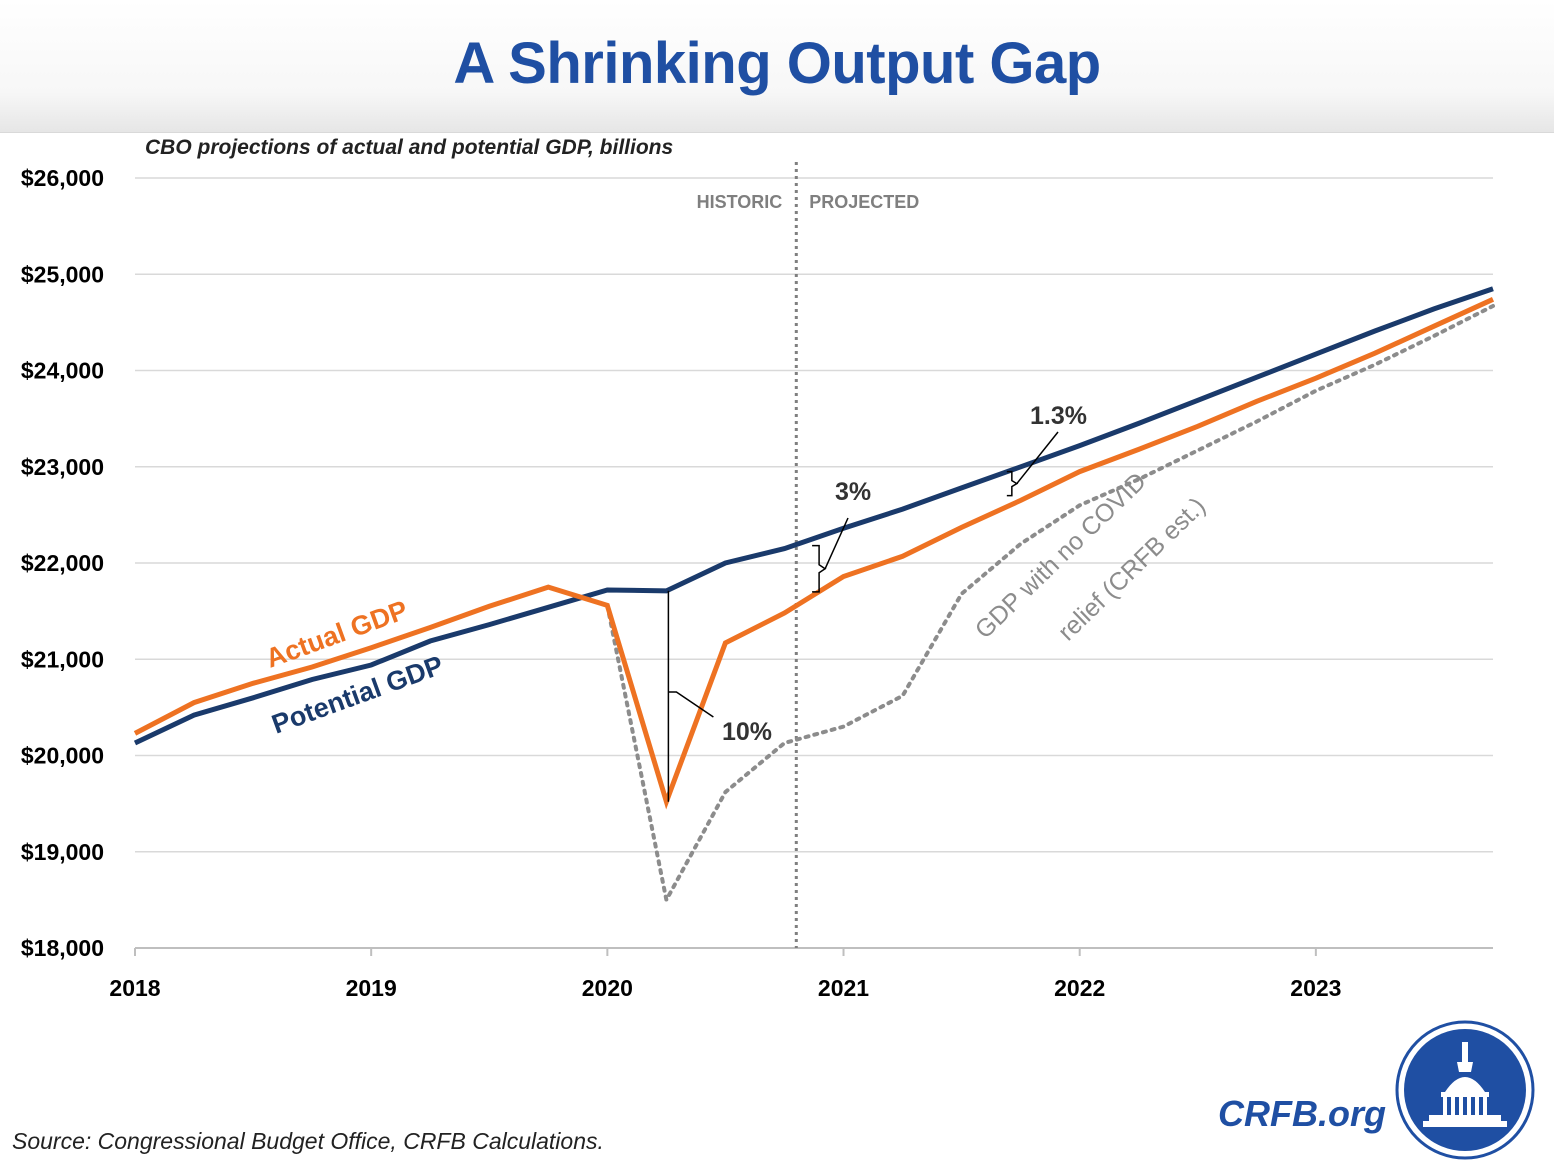  Describe the element at coordinates (62, 178) in the screenshot. I see `y-tick-label: $26,000` at that location.